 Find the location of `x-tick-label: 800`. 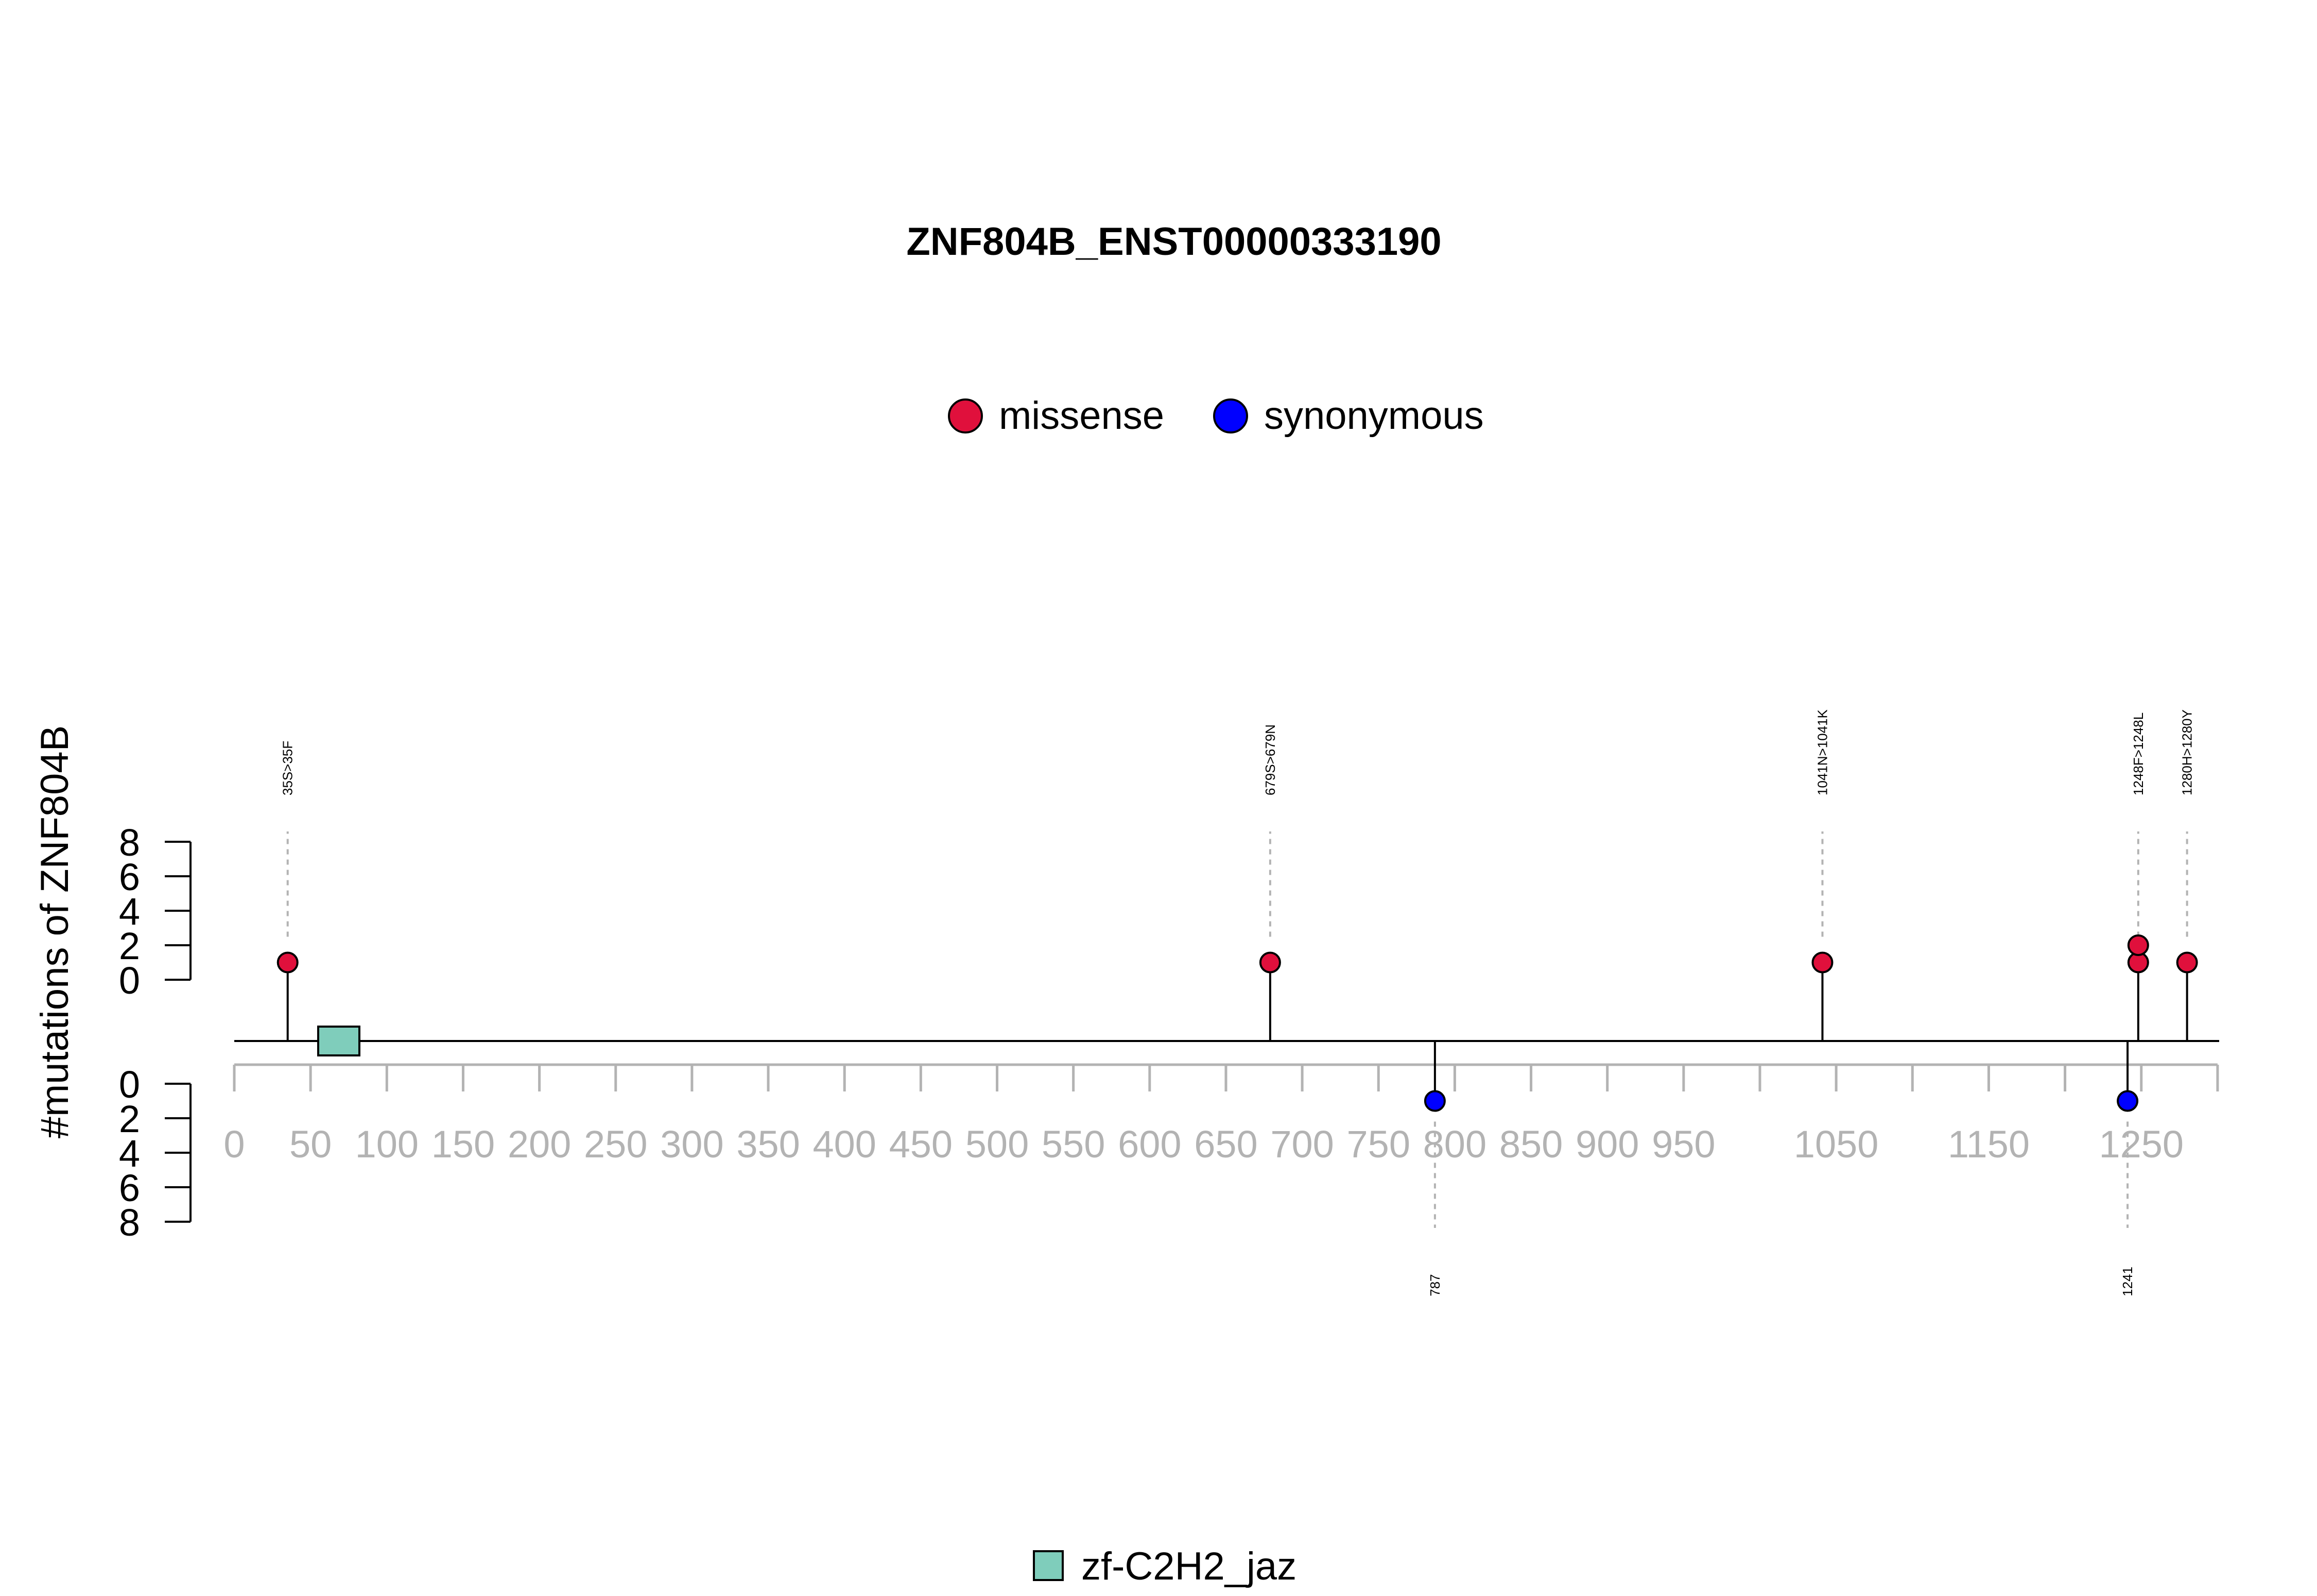

x-tick-label: 800 is located at coordinates (1454, 1145).